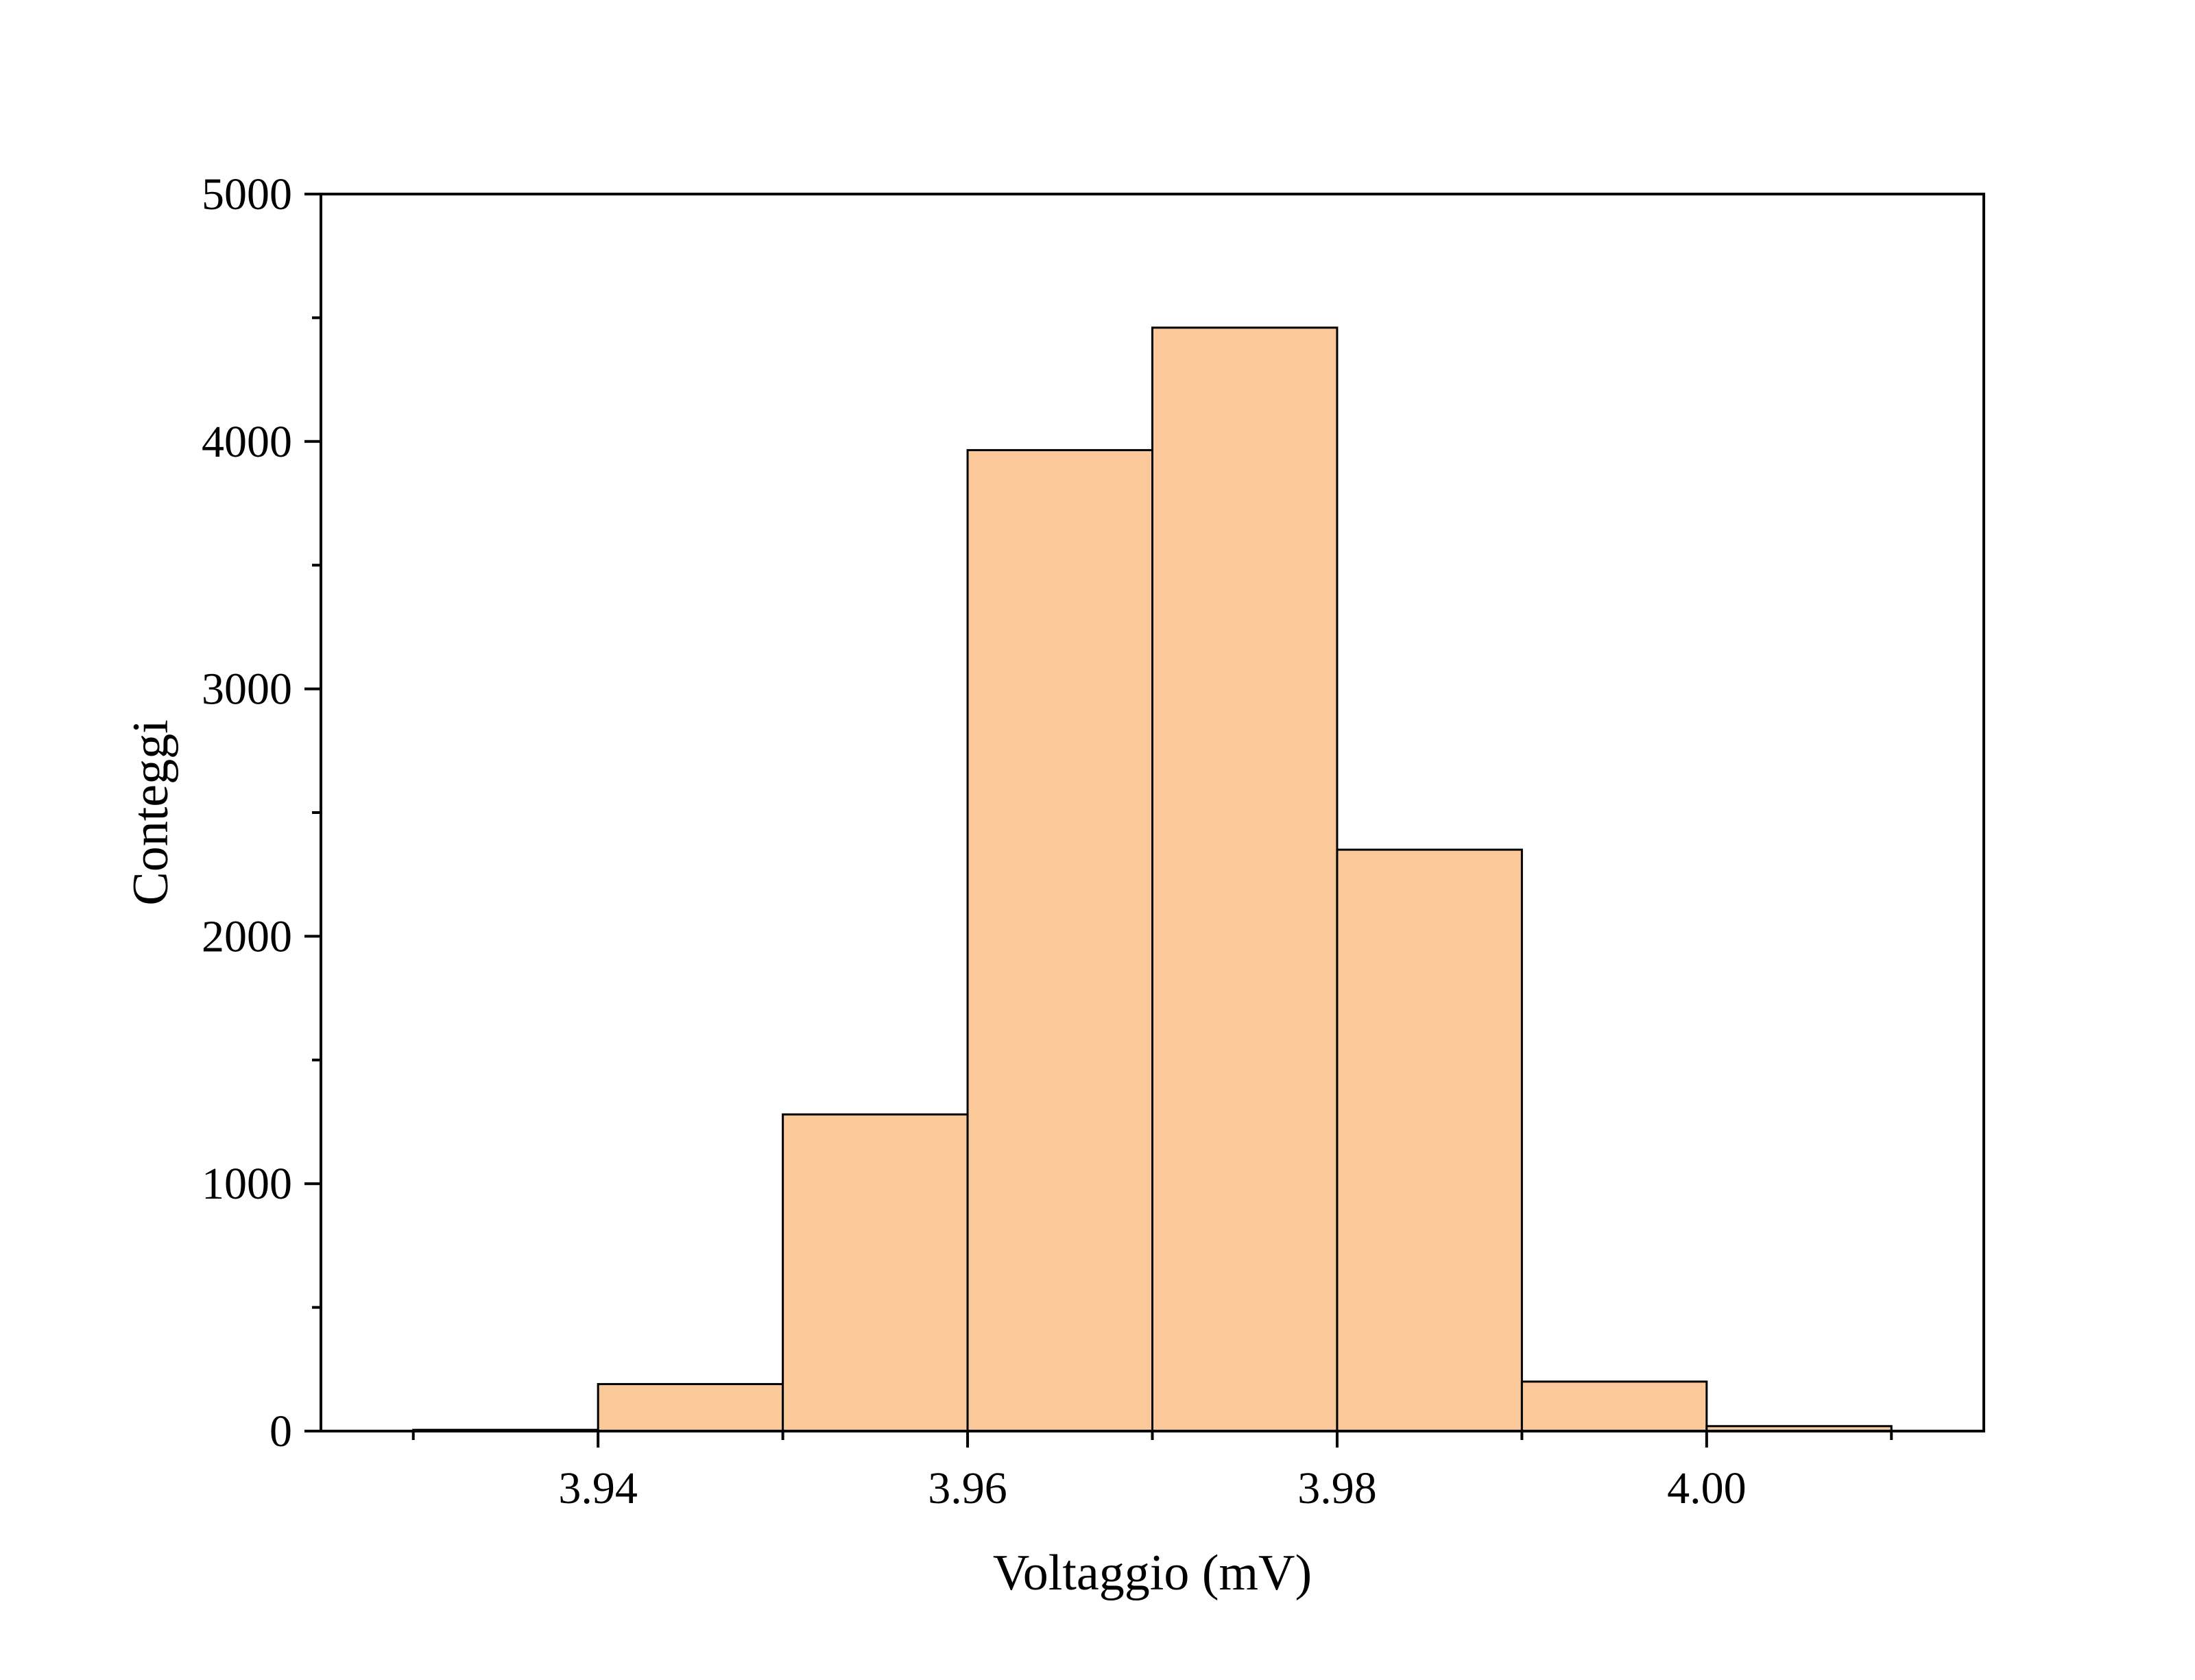 This screenshot has height=1680, width=2195. What do you see at coordinates (247, 194) in the screenshot?
I see `y-tick-label: 5000` at bounding box center [247, 194].